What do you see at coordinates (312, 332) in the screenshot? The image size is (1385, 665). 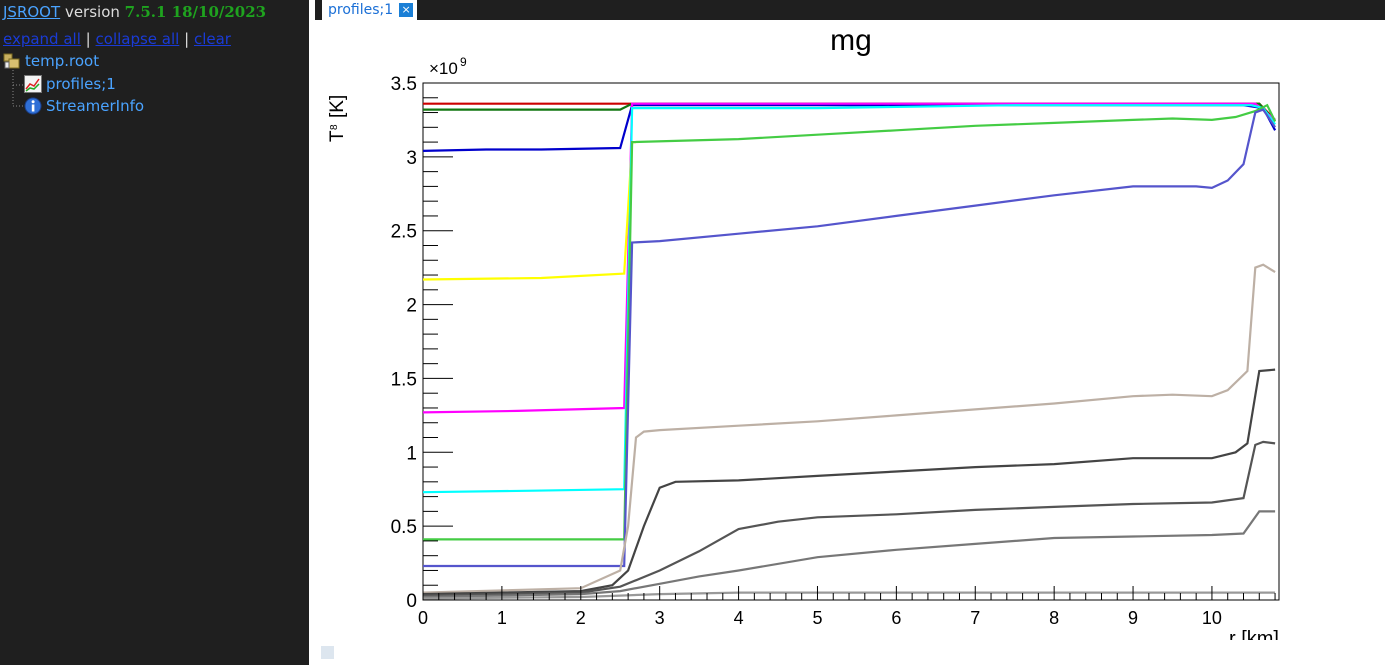 I see `splitter` at bounding box center [312, 332].